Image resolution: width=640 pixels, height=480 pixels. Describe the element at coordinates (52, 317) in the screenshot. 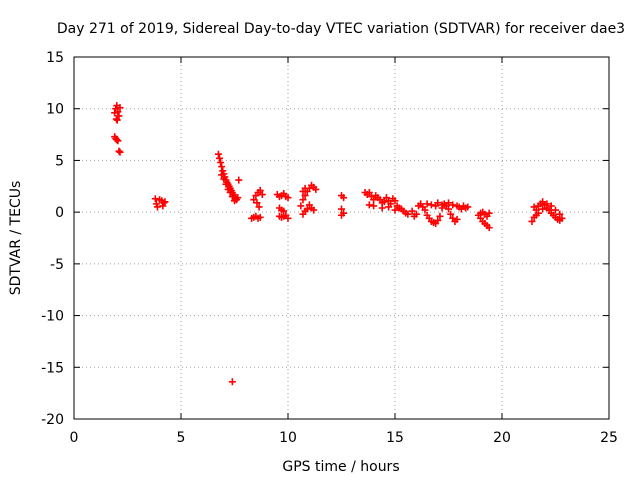

I see `y-tick-label: -10` at that location.